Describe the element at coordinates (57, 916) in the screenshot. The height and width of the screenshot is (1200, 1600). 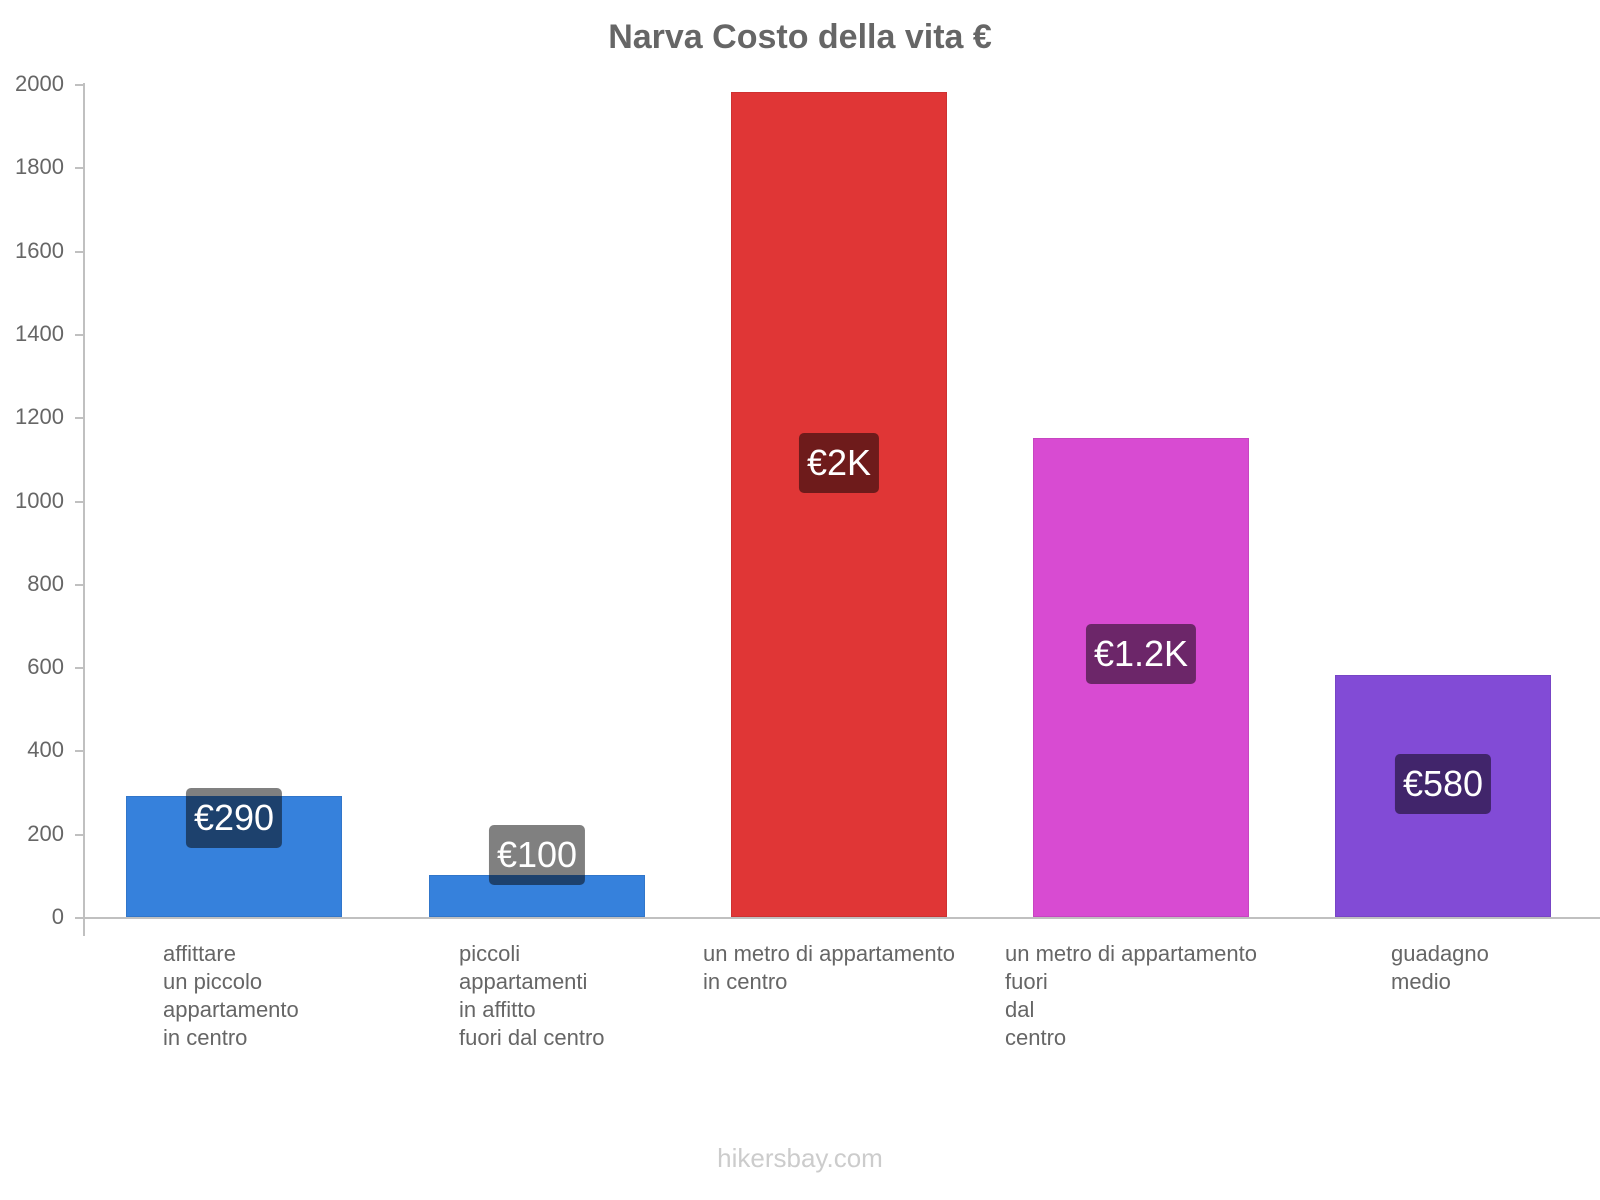
I see `y-tick-label: 0` at that location.